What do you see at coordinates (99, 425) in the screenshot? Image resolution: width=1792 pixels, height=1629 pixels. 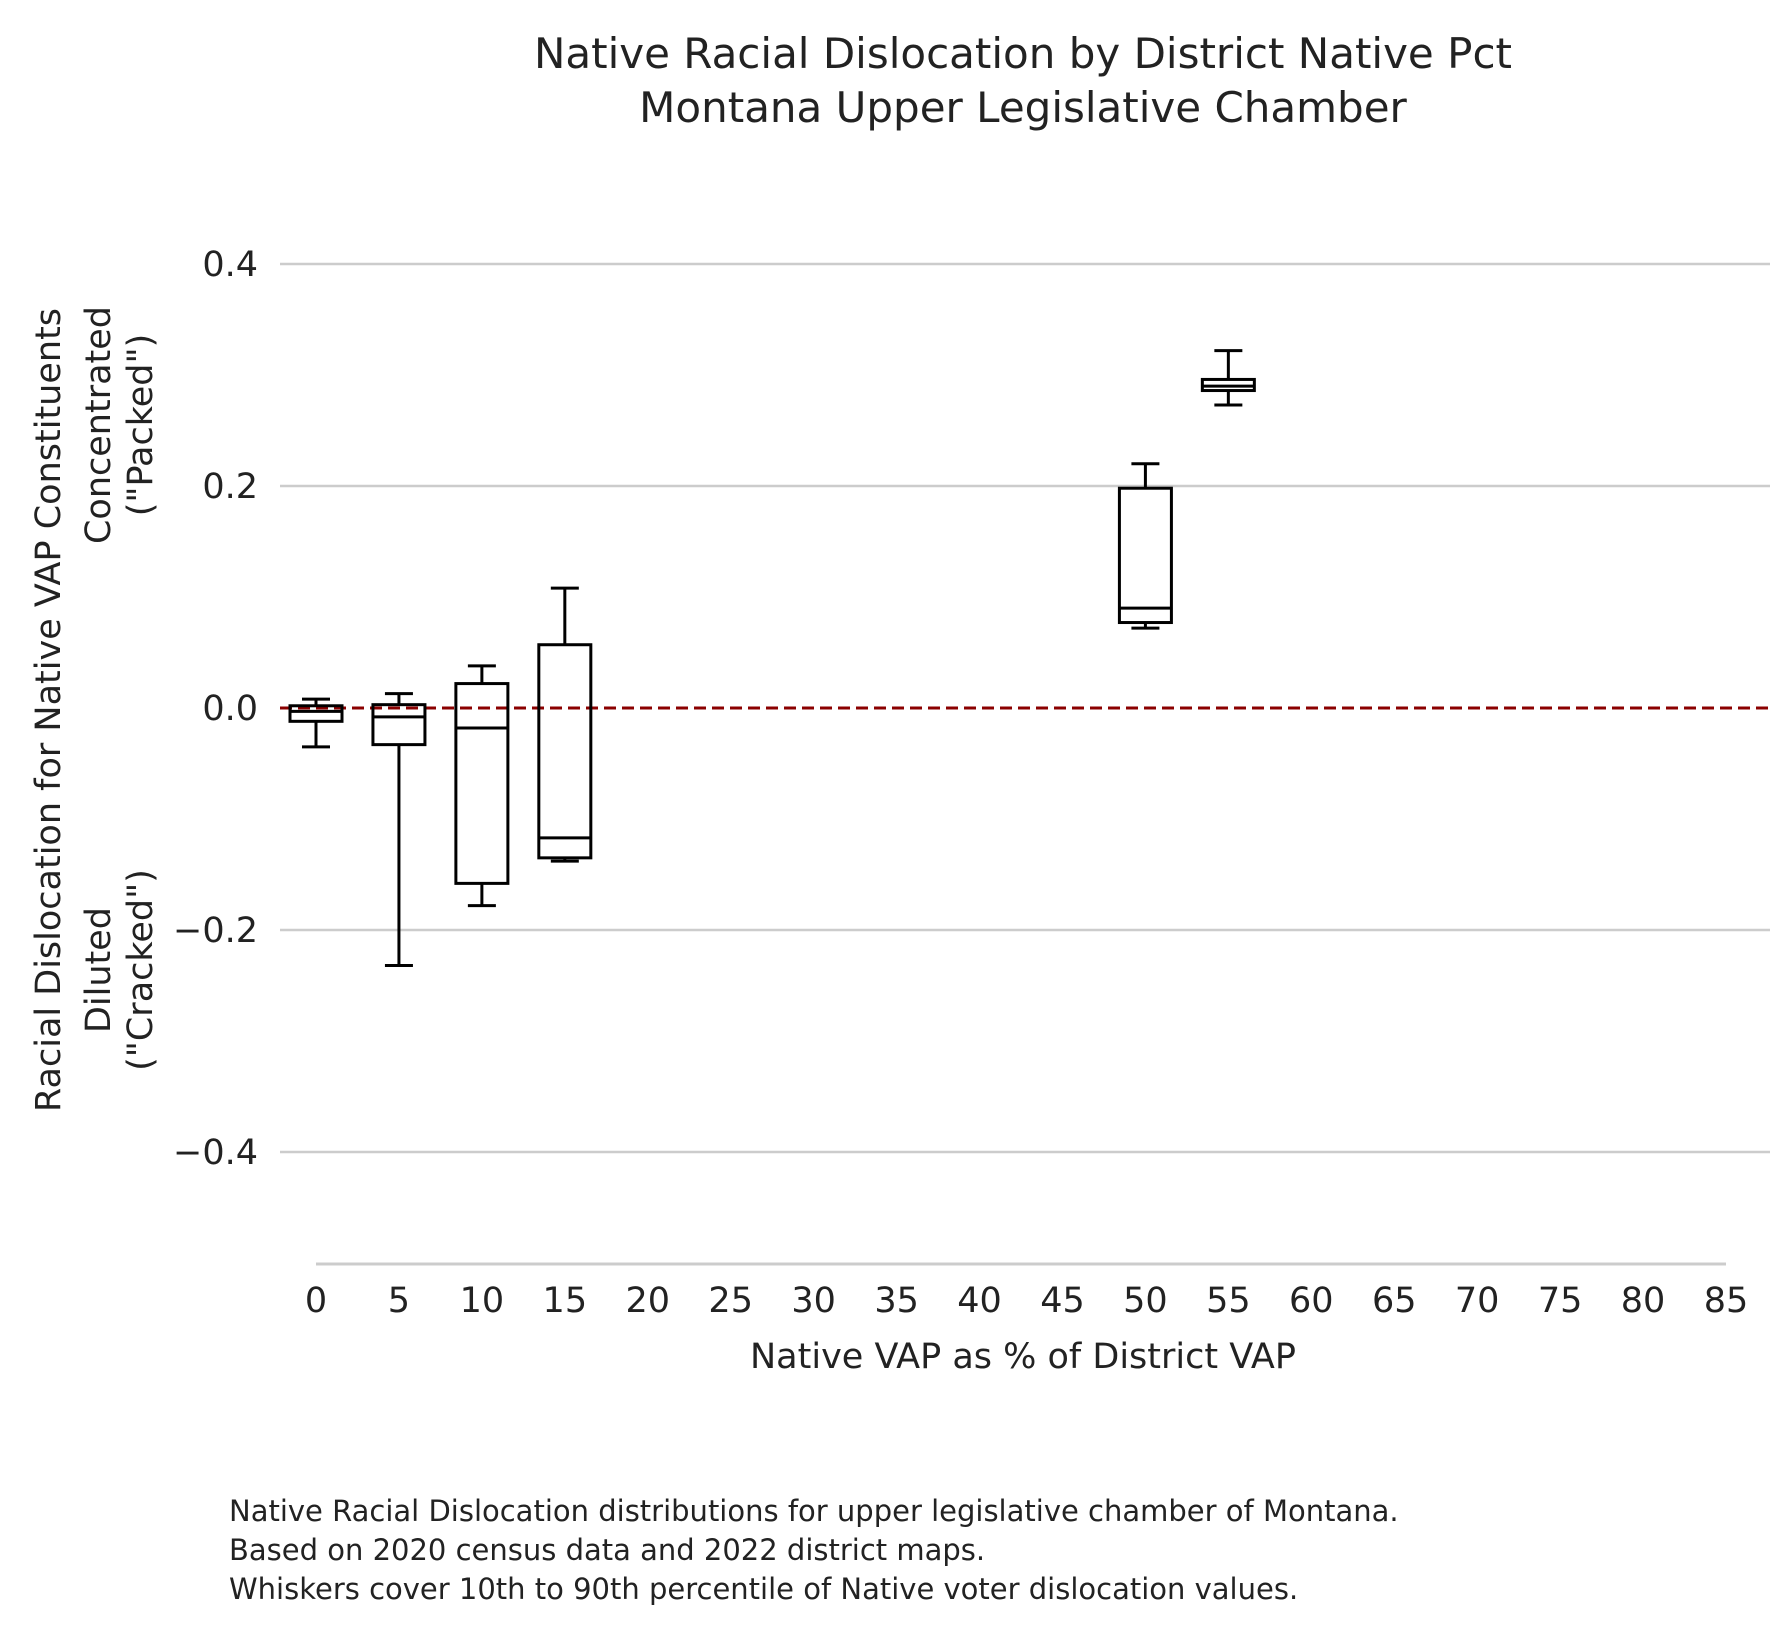 I see `y-axis-label-line: Concentrated` at bounding box center [99, 425].